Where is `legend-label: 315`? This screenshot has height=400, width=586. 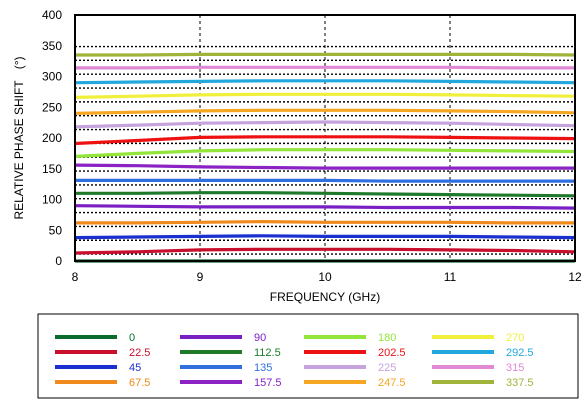
legend-label: 315 is located at coordinates (515, 368).